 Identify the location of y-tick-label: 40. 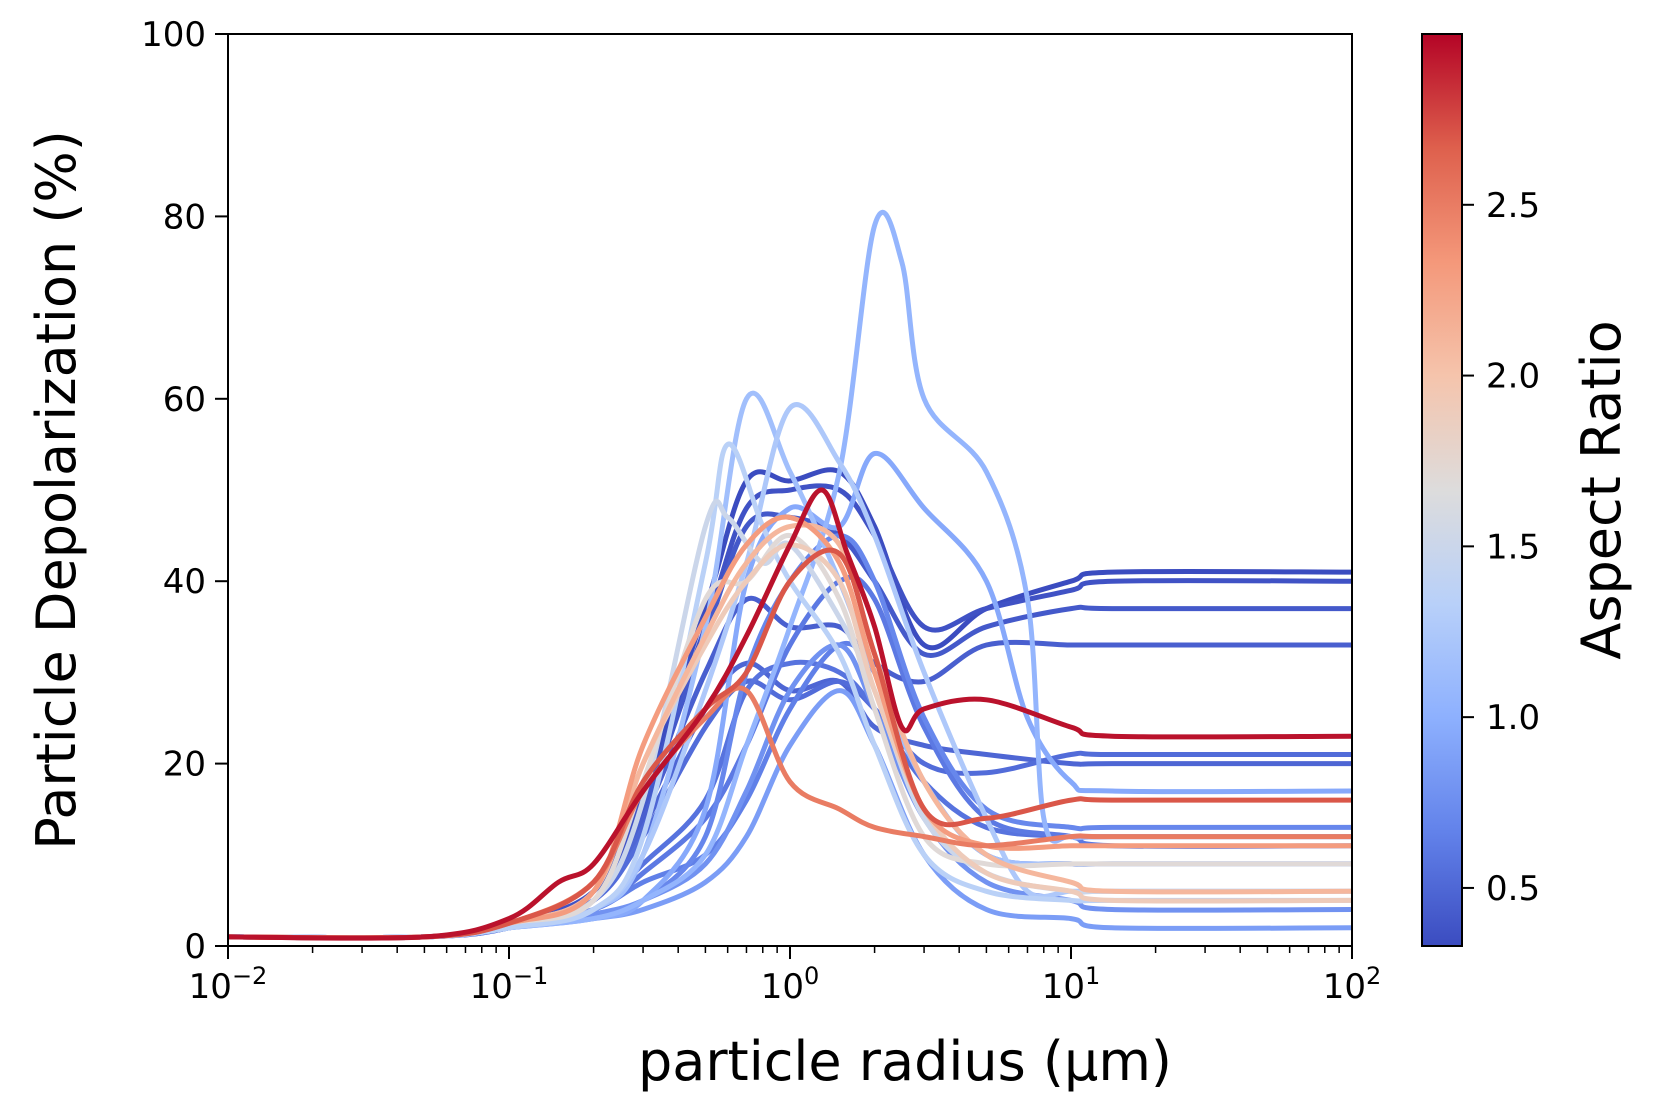
(184, 582).